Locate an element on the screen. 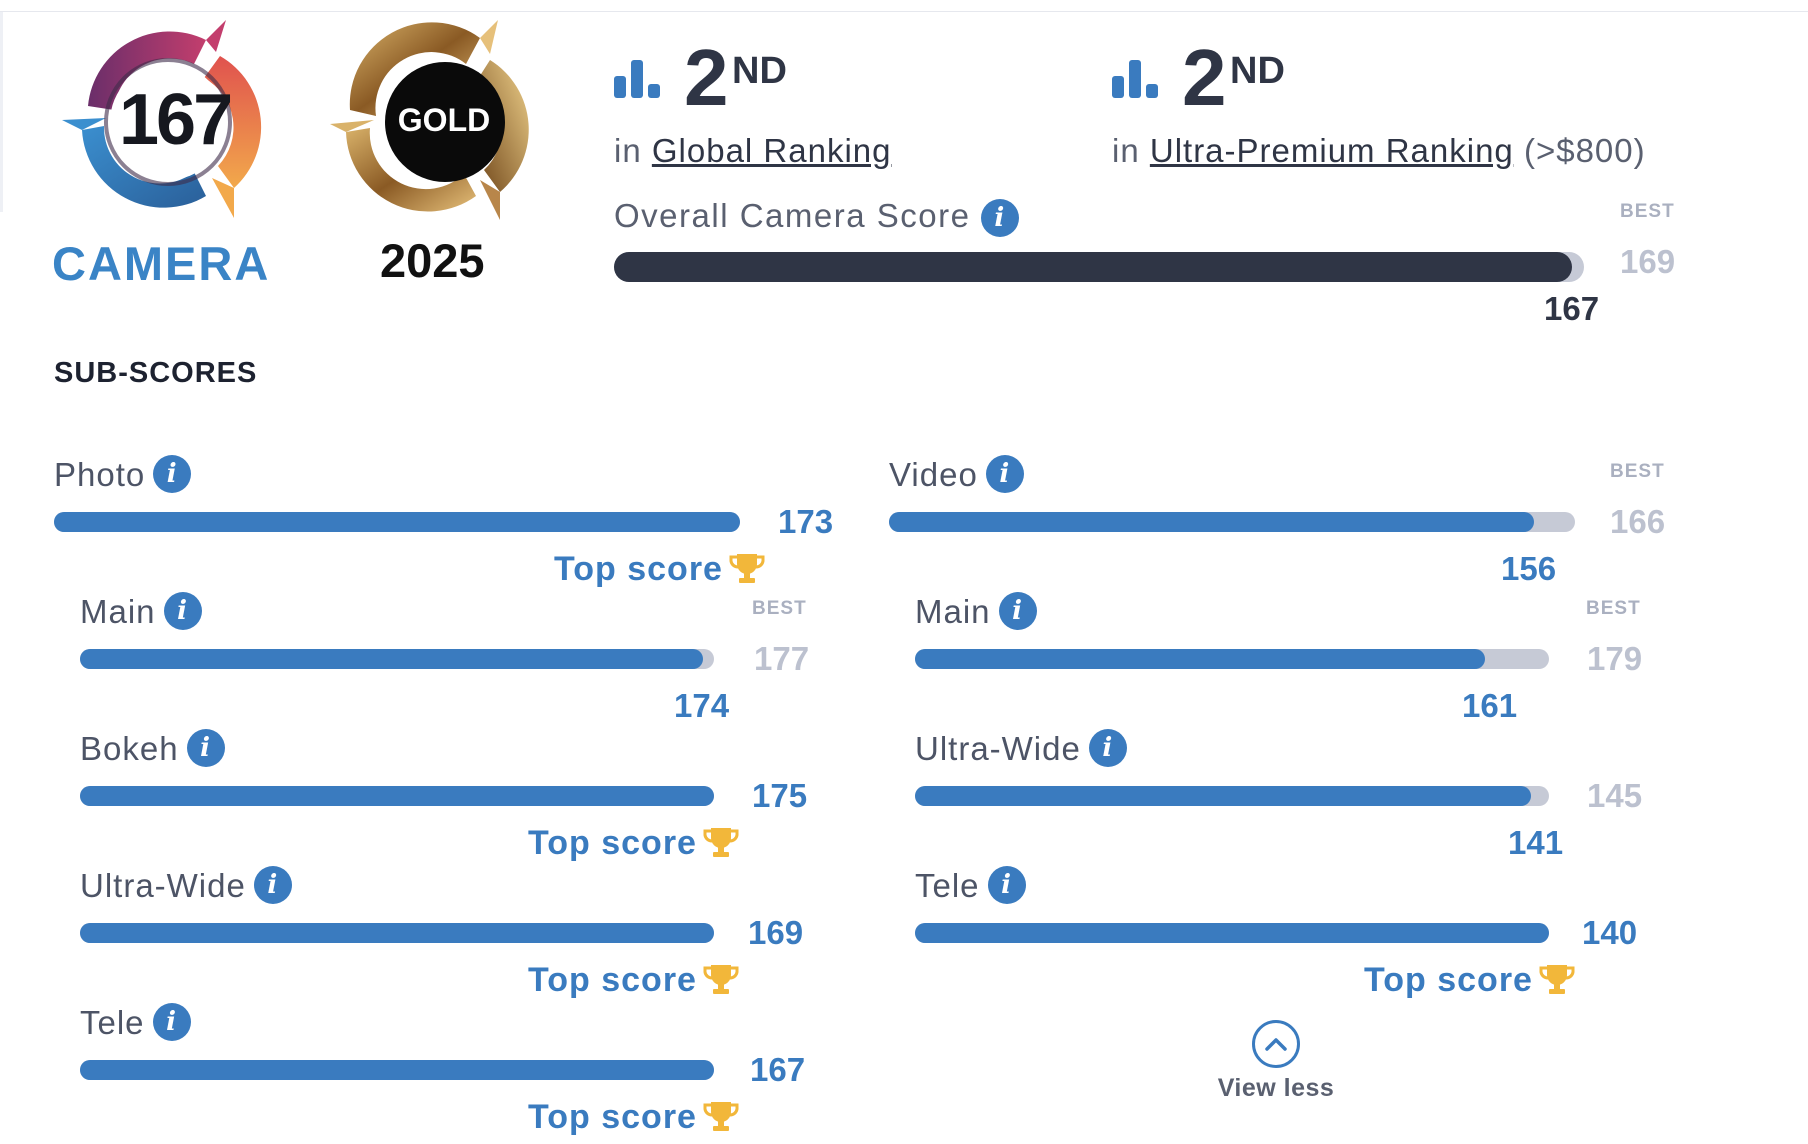 This screenshot has width=1808, height=1144. photo-bar-fill is located at coordinates (397, 522).